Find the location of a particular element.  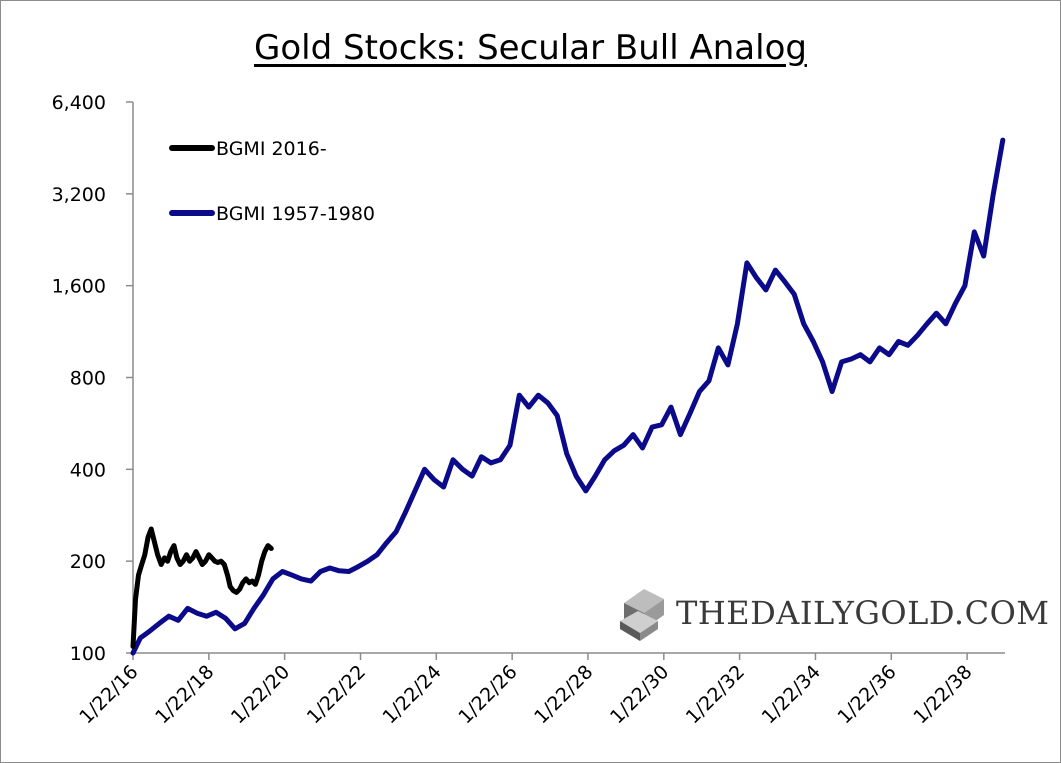

y-tick-label: 6,400 is located at coordinates (79, 103).